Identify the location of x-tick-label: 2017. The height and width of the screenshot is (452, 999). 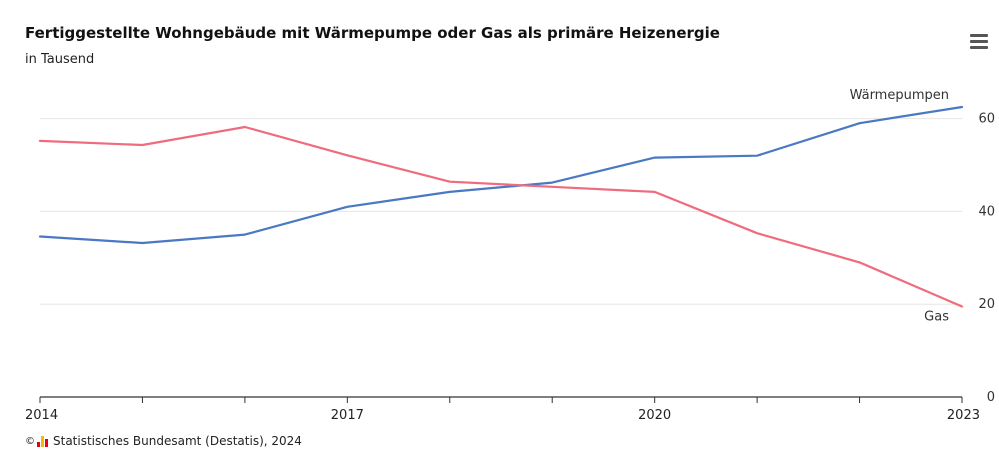
(347, 415).